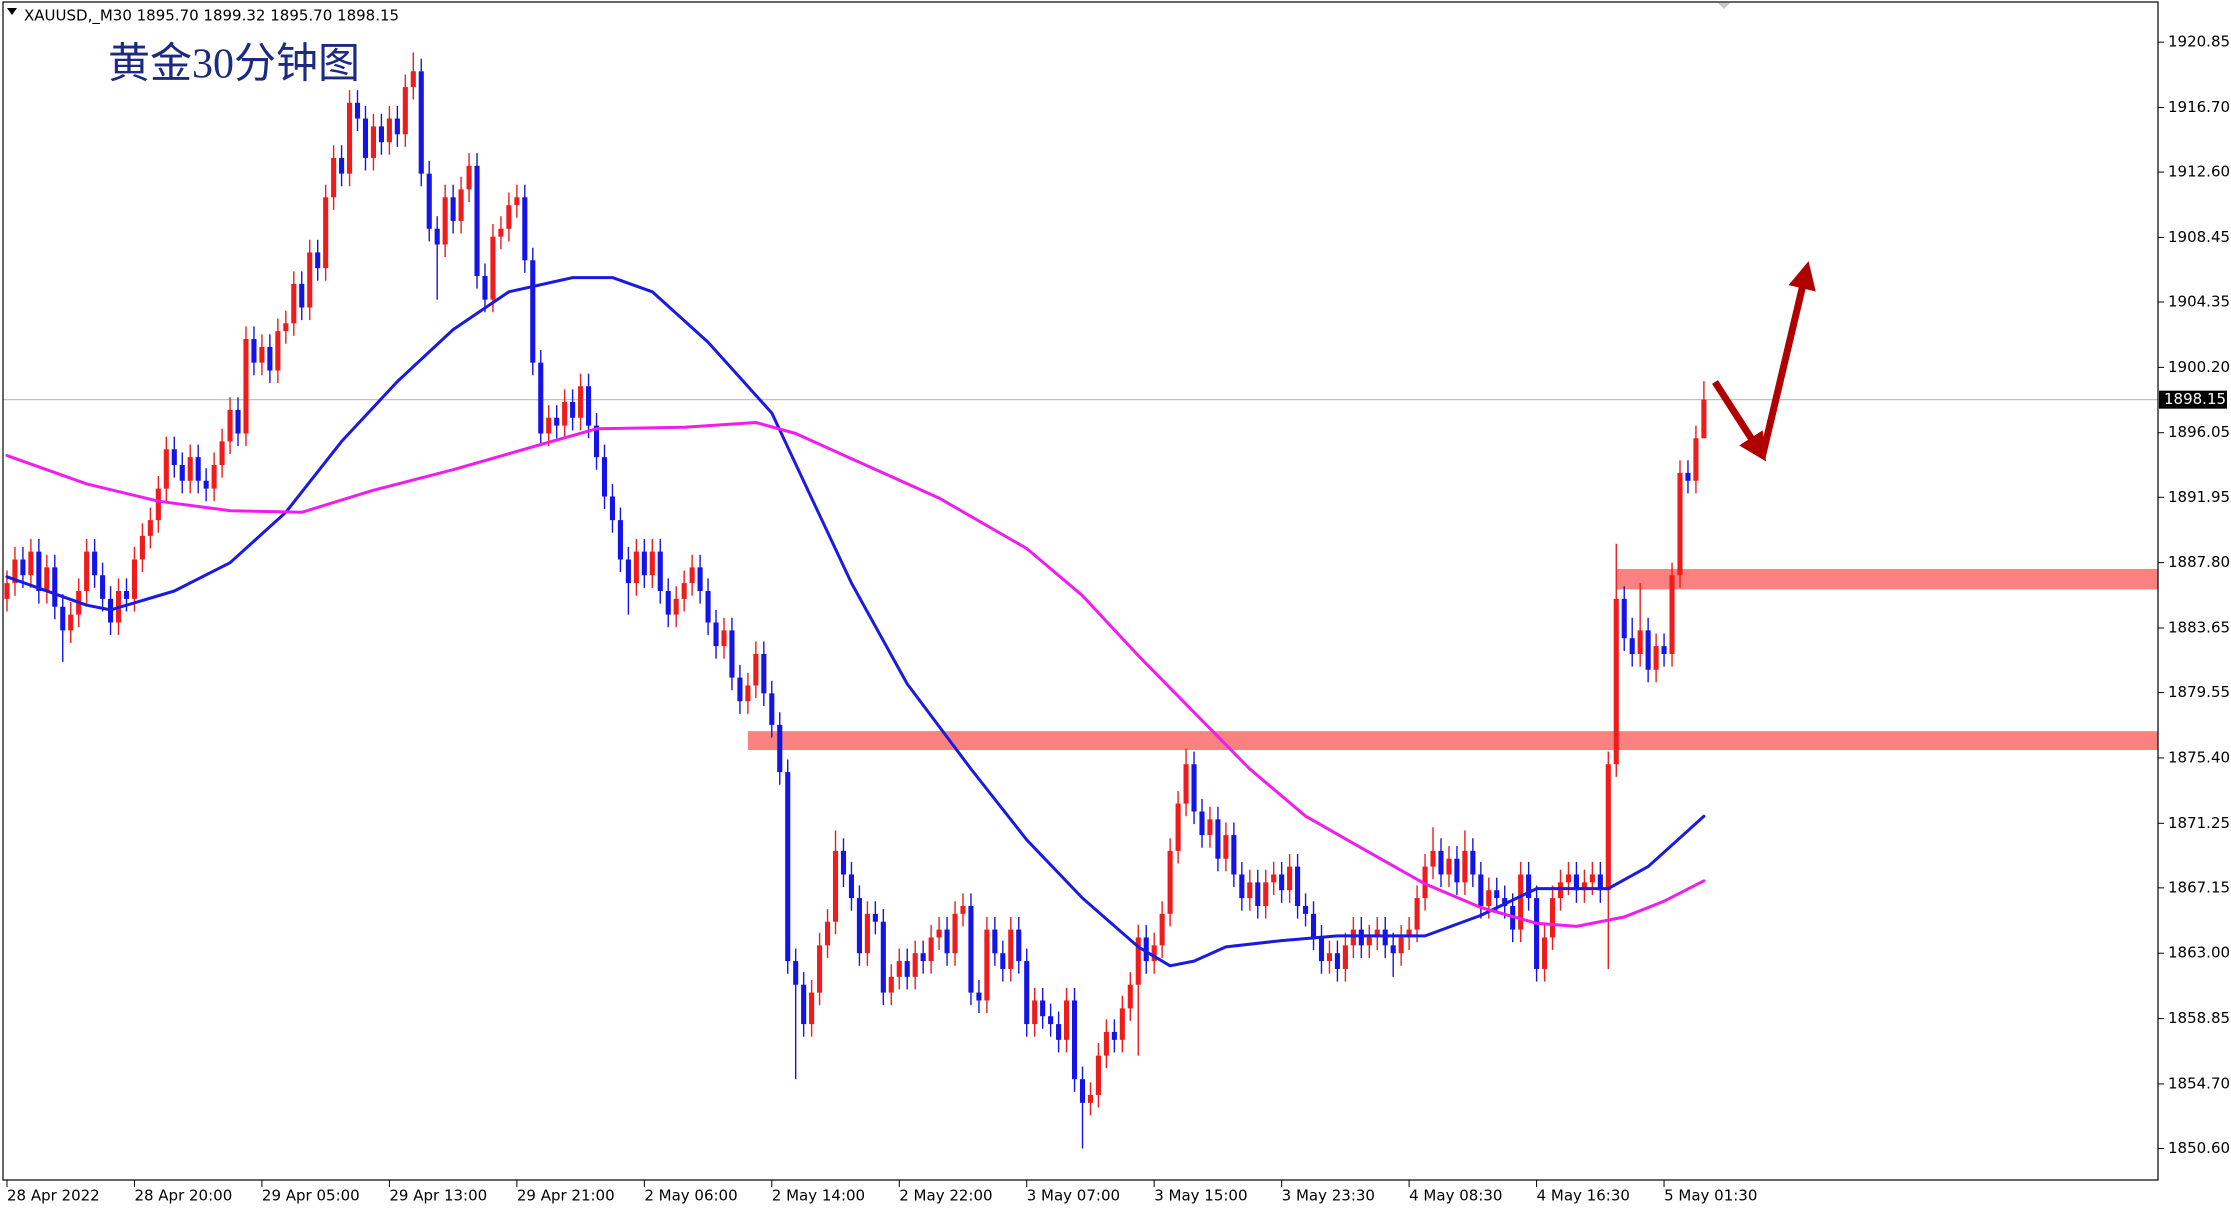 Image resolution: width=2231 pixels, height=1211 pixels. I want to click on x-tick-label: 4 May 16:30, so click(1583, 1196).